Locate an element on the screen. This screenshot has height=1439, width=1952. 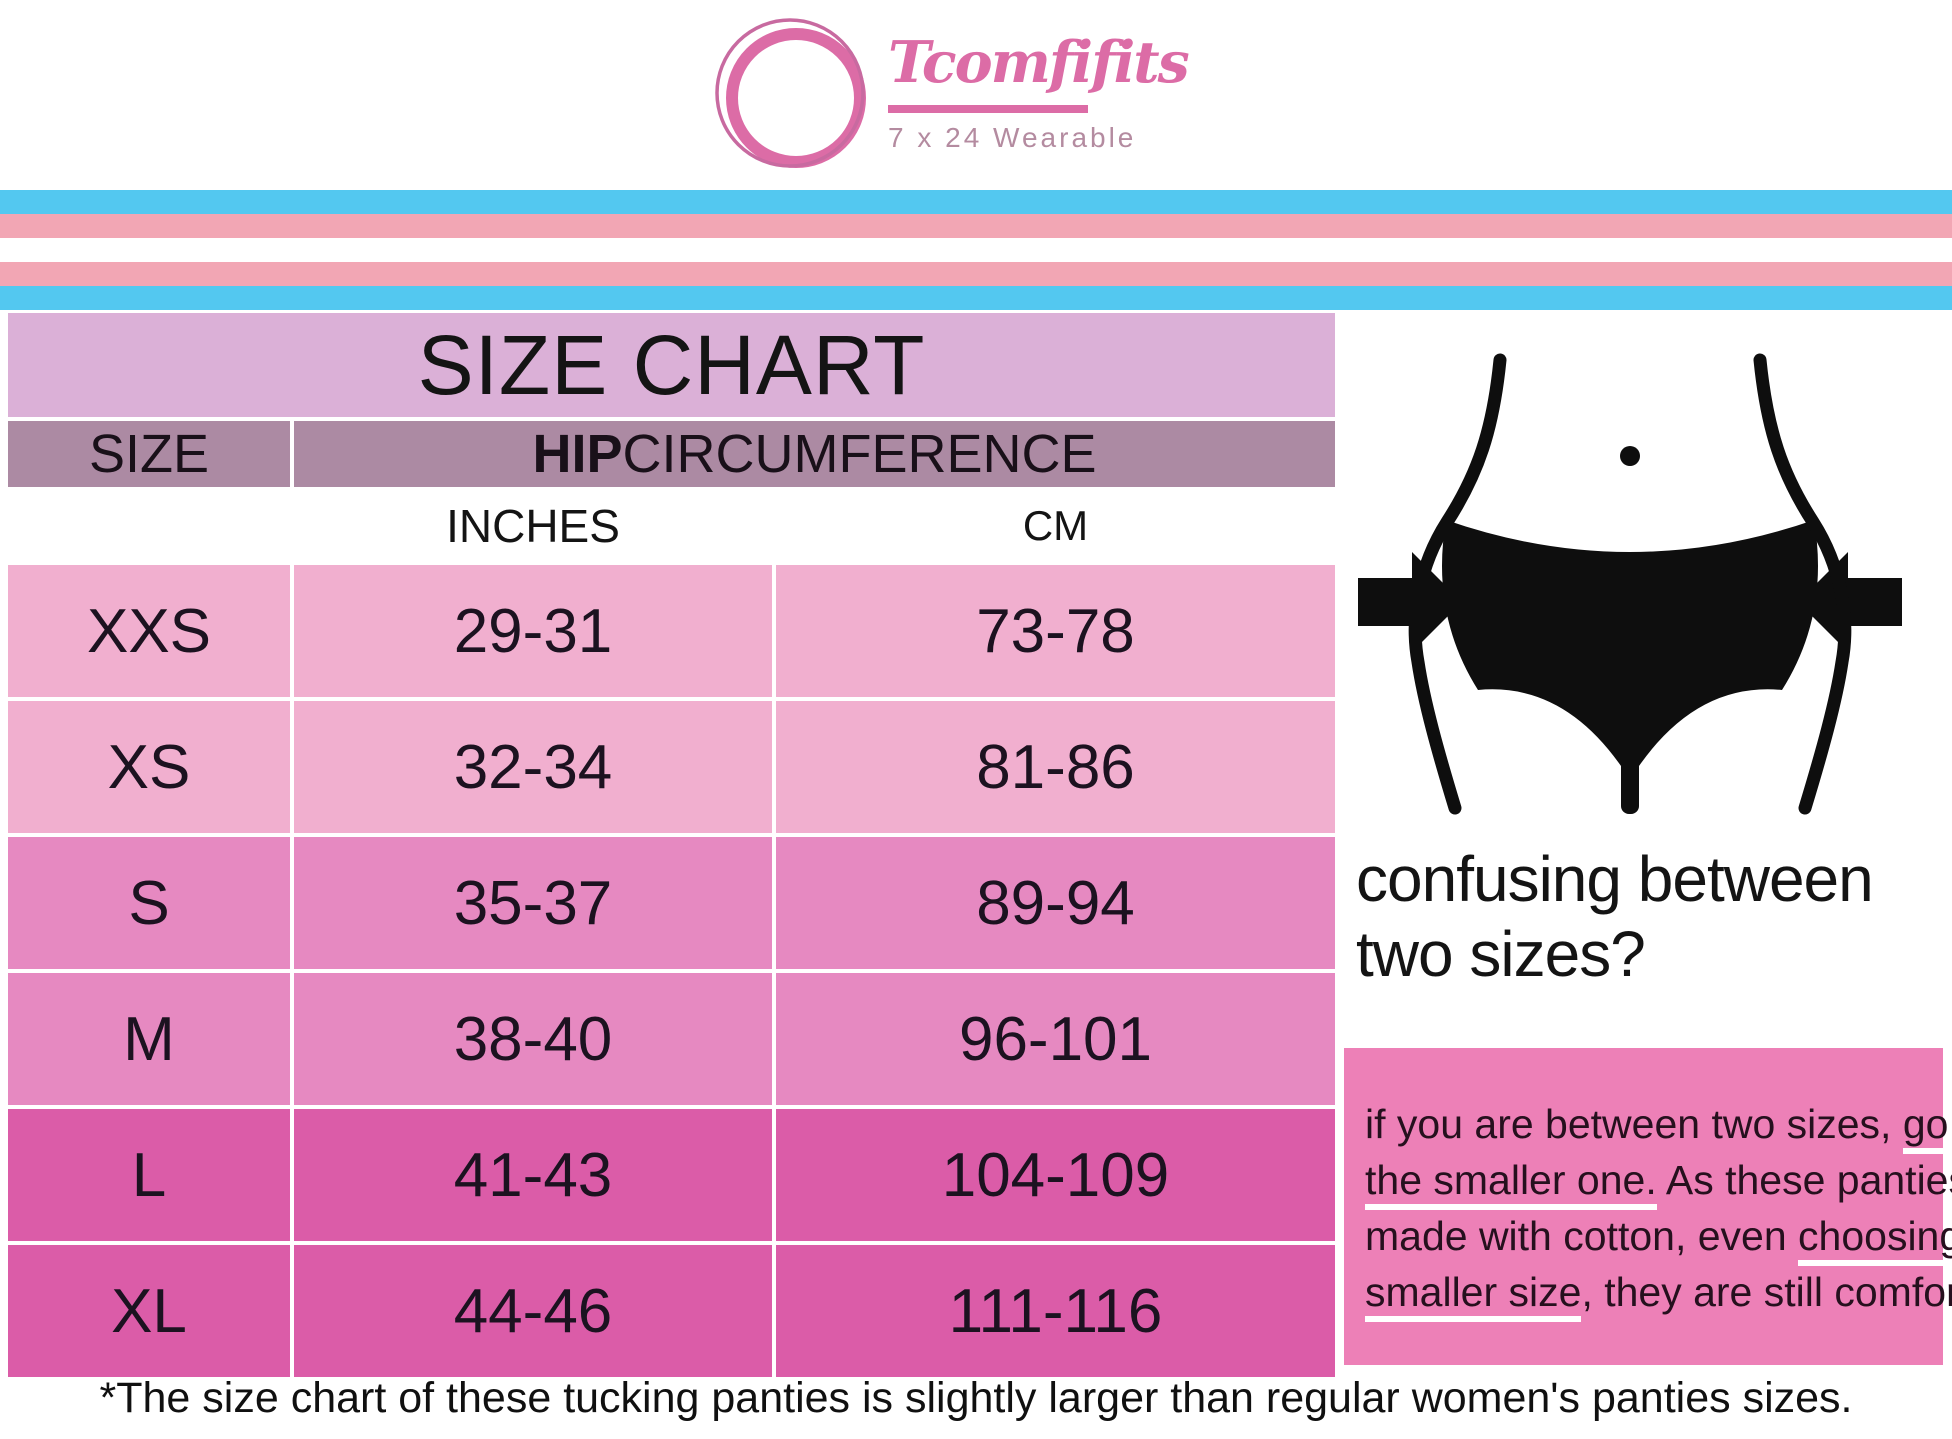
column-header-size: SIZE is located at coordinates (149, 454).